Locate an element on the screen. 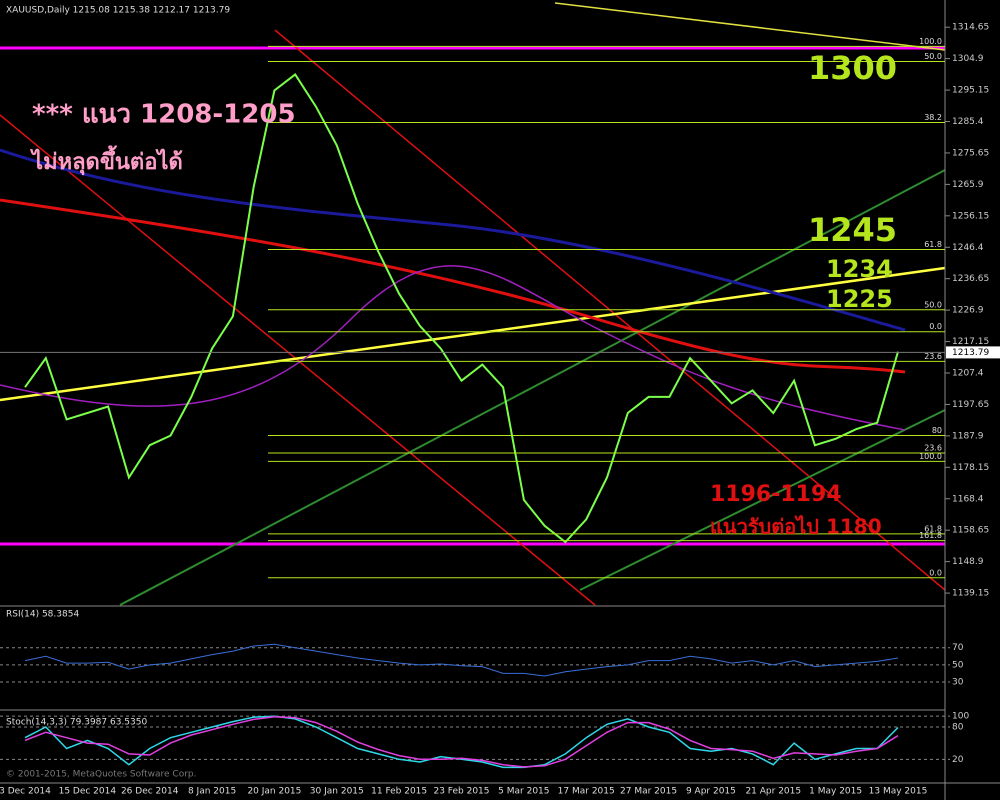 This screenshot has width=1000, height=800. y-tick-label: 1148.9 is located at coordinates (968, 562).